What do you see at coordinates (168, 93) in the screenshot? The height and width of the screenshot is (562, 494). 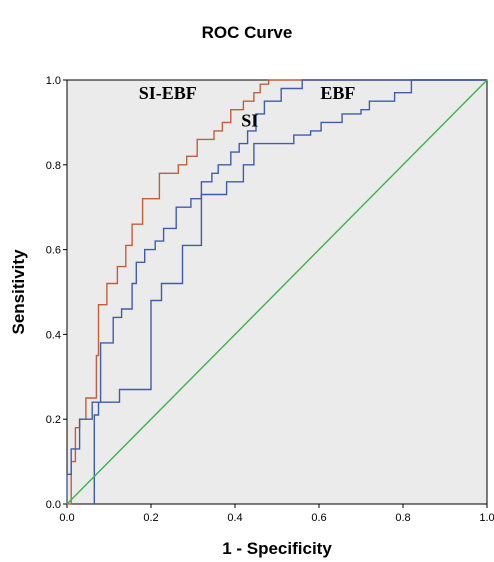 I see `annotation-si-ebf: SI-EBF` at bounding box center [168, 93].